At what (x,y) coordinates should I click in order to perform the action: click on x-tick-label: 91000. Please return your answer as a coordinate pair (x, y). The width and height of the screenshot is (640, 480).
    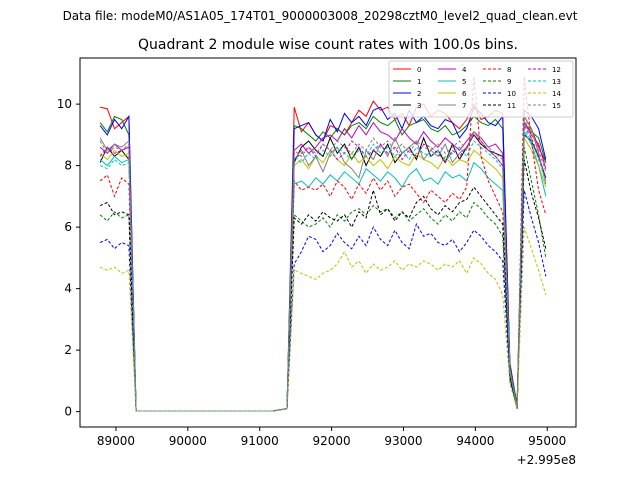
    Looking at the image, I should click on (260, 441).